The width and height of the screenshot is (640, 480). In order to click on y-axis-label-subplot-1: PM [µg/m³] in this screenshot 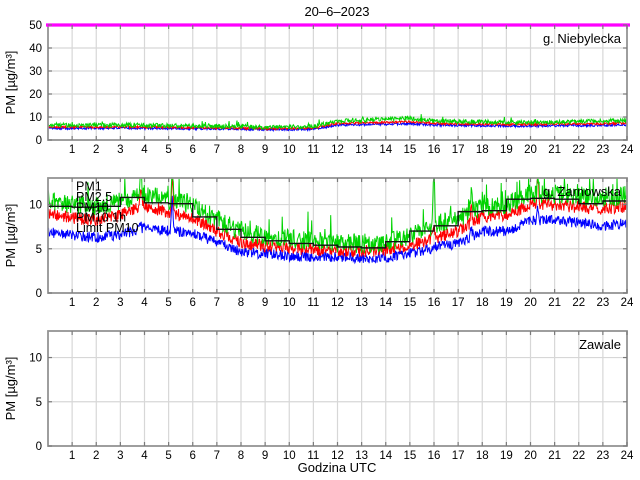, I will do `click(10, 83)`.